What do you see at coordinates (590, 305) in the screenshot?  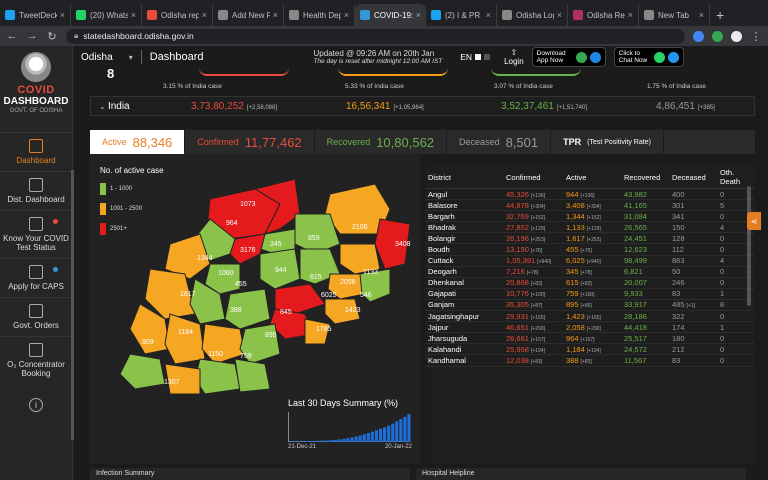 I see `table-row: Ganjam 35,305 [+87] 895 [+86] 33,917 485 [+1] 8` at bounding box center [590, 305].